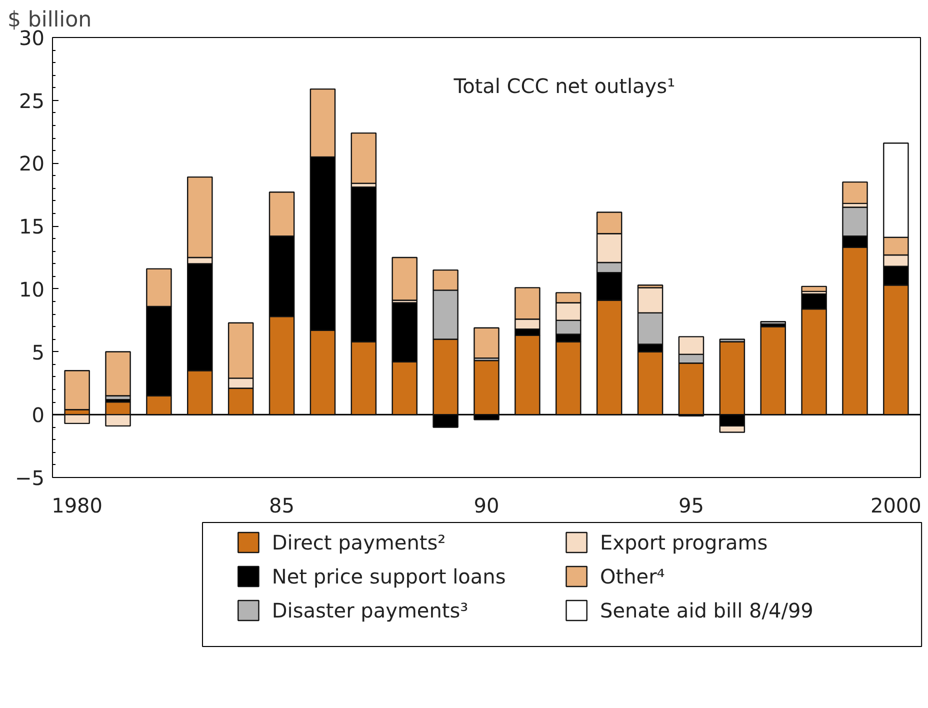  I want to click on x-tick-label: 90, so click(487, 506).